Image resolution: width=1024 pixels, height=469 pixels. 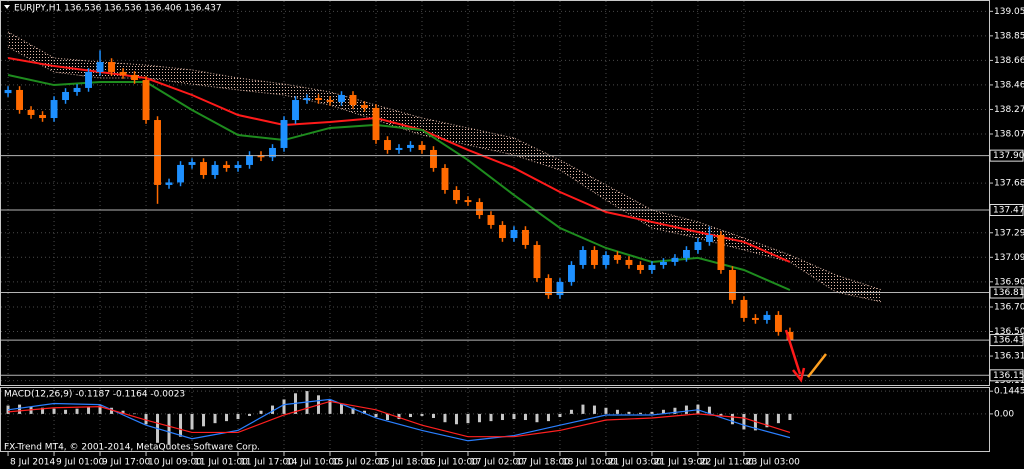 What do you see at coordinates (817, 365) in the screenshot?
I see `trend-drawing` at bounding box center [817, 365].